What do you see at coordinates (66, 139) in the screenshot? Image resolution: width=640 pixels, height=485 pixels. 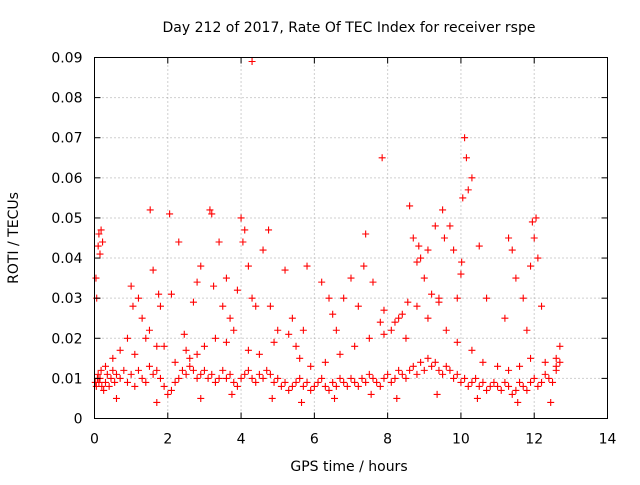 I see `y-tick-label: 0.07` at bounding box center [66, 139].